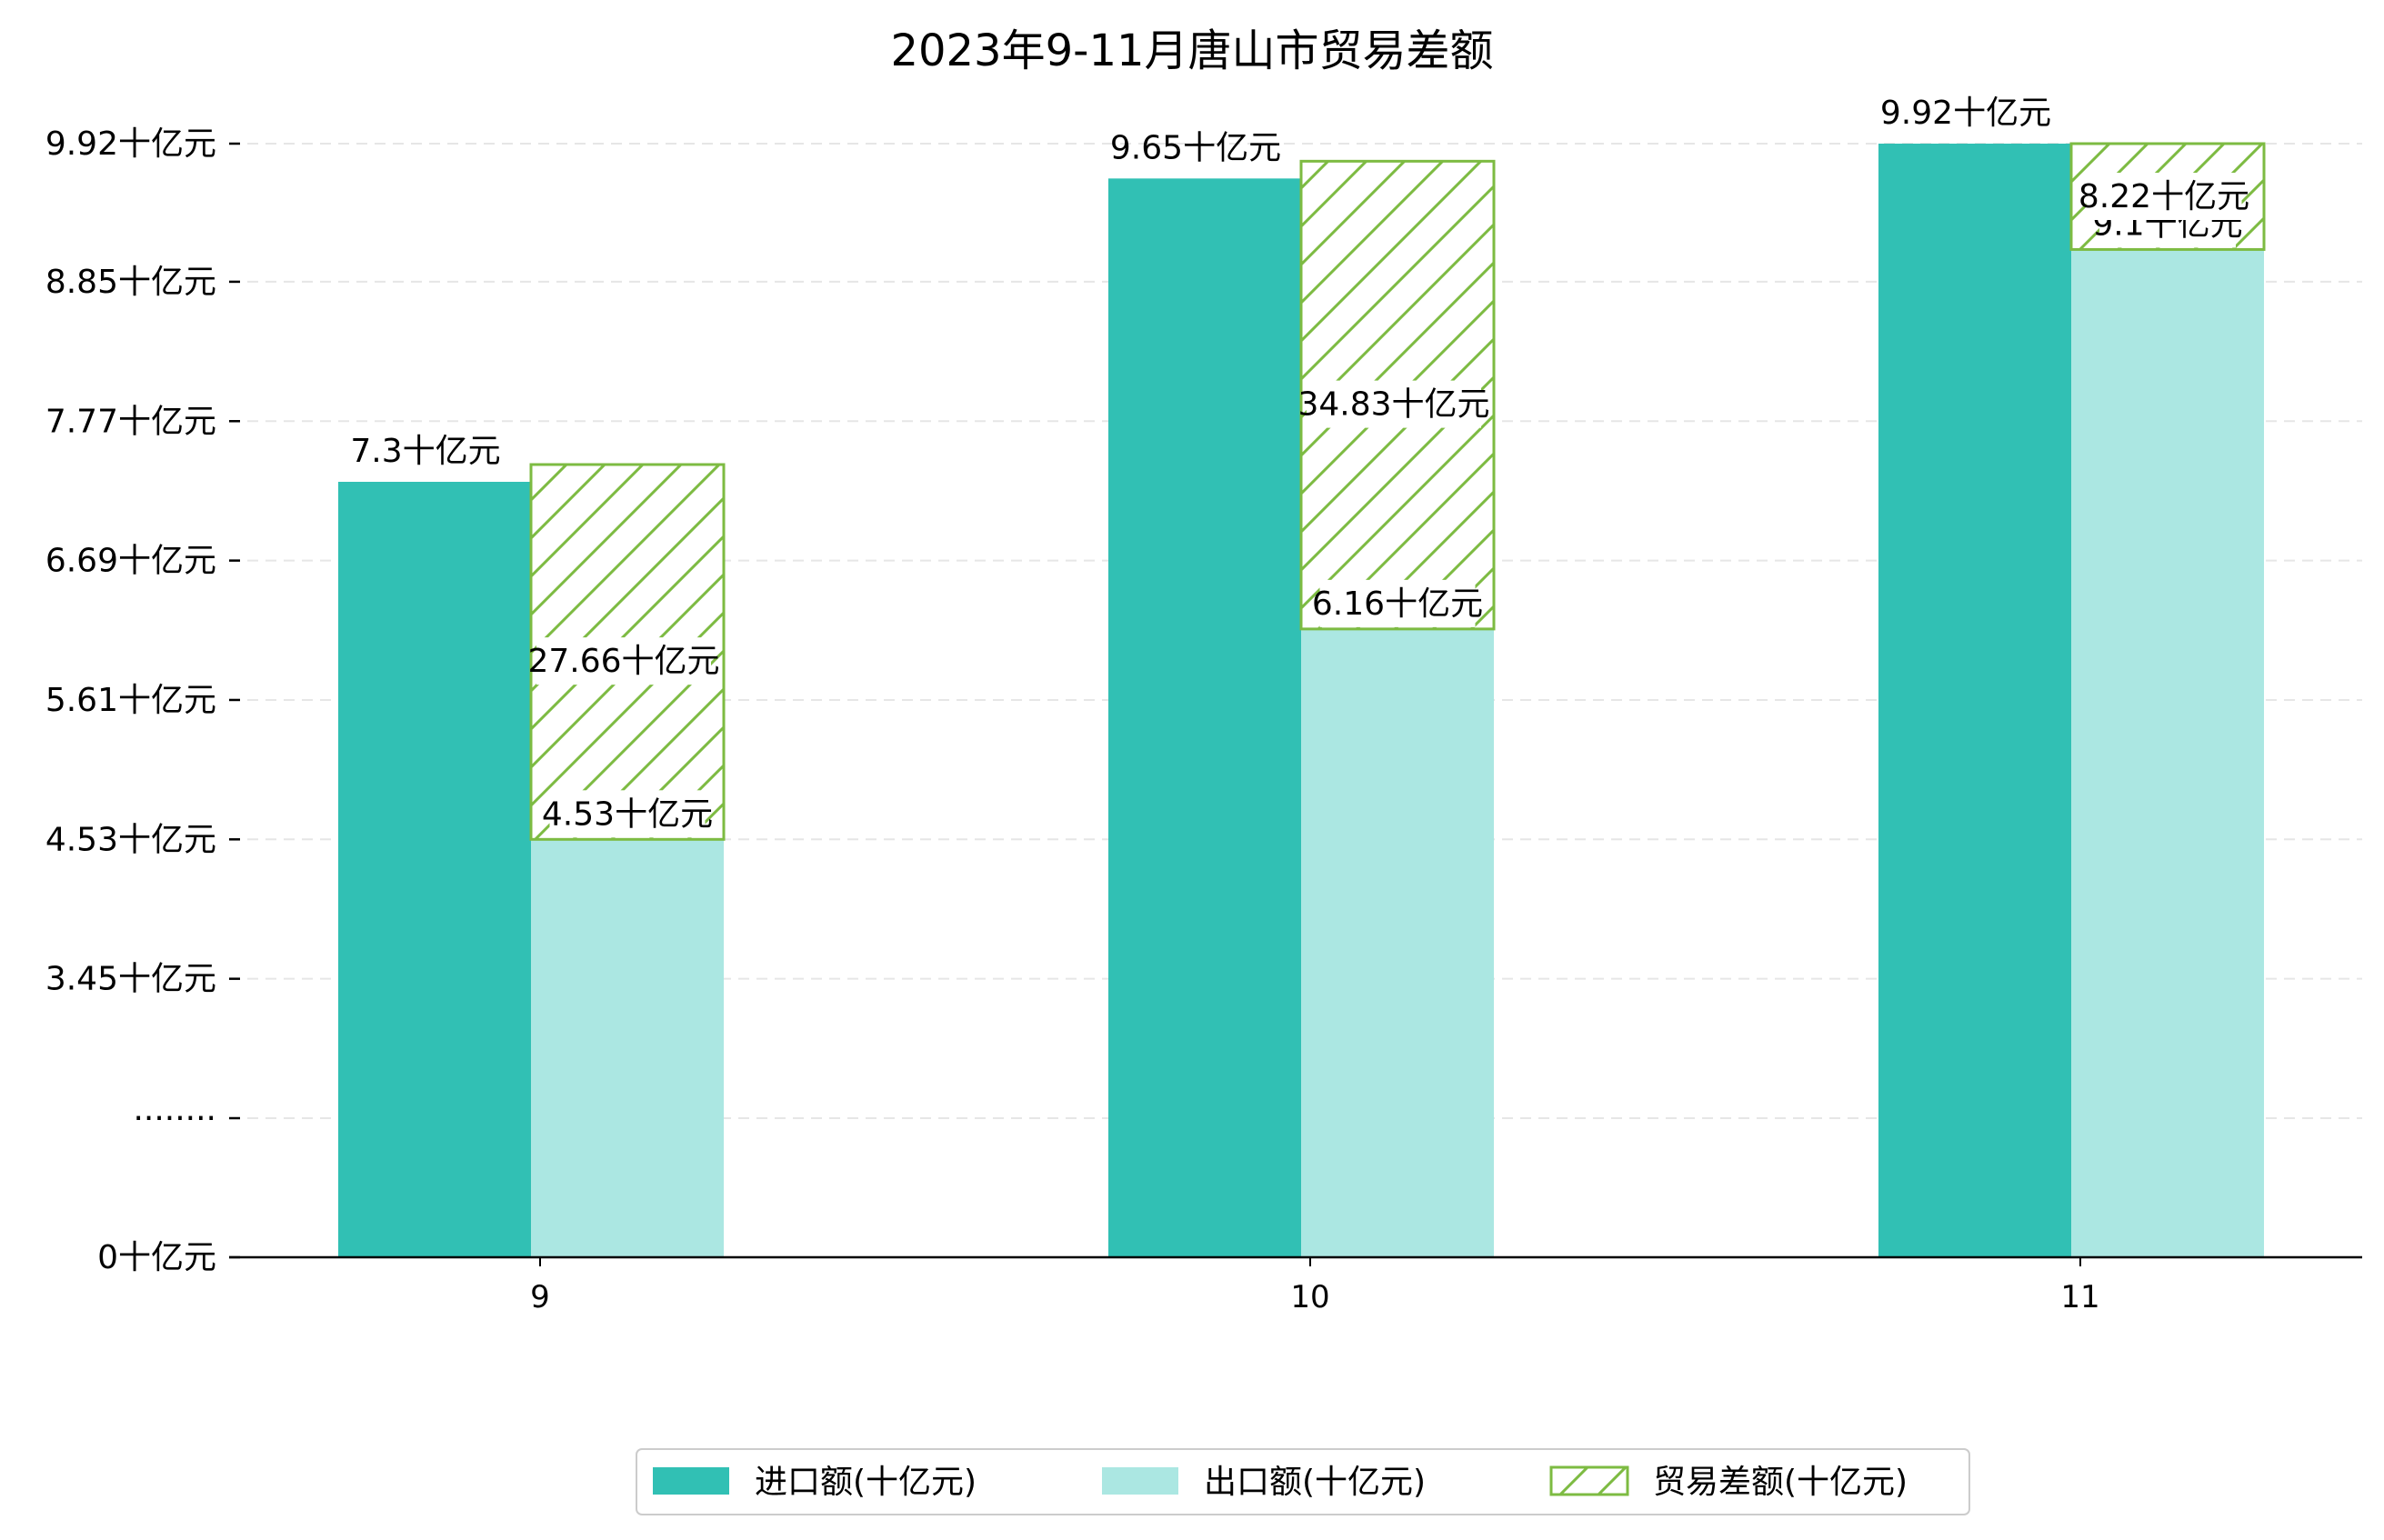 The image size is (2384, 1540). I want to click on label-export-10: 6.16十亿元, so click(1397, 603).